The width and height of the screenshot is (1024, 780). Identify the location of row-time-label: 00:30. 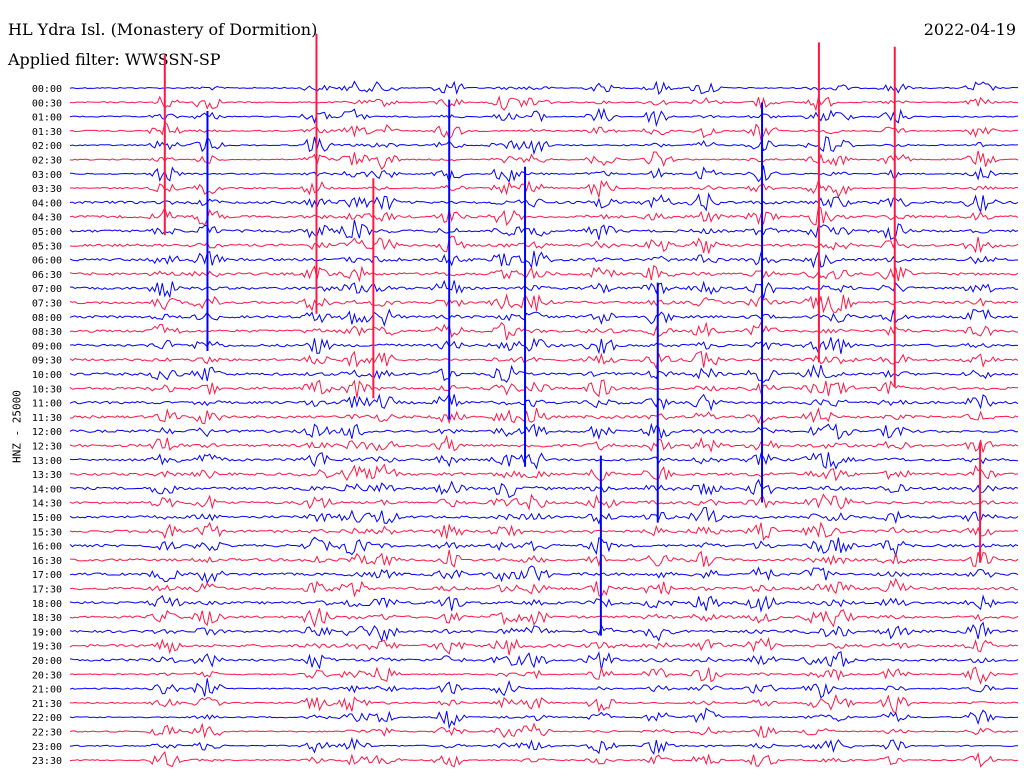
(47, 103).